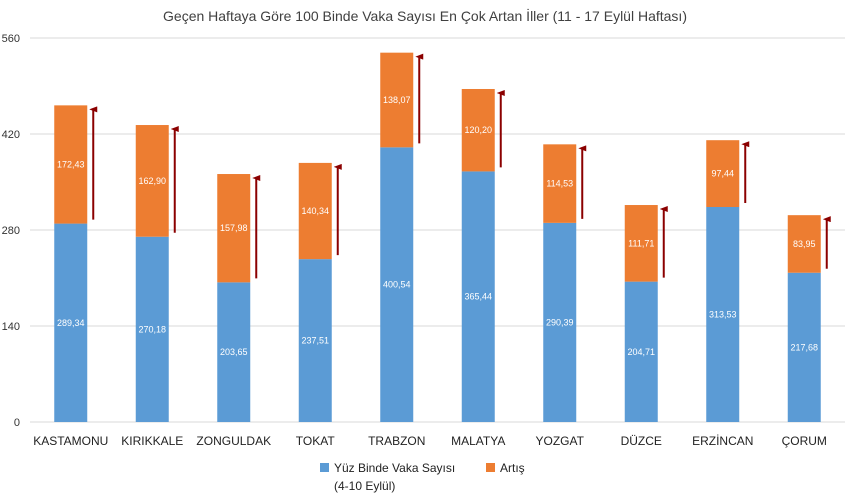 This screenshot has width=850, height=502. I want to click on legend-label-increase: Artış, so click(512, 468).